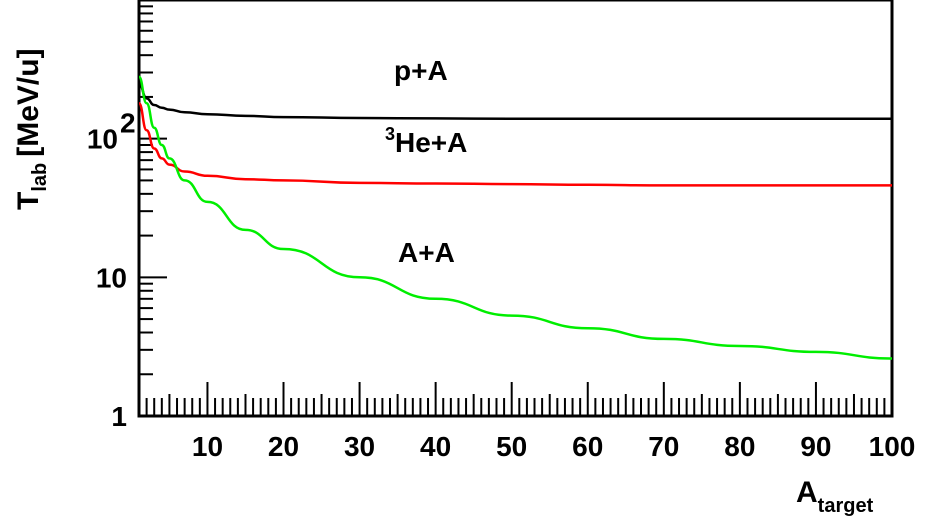 The image size is (926, 520). I want to click on x-tick-label: 20, so click(283, 446).